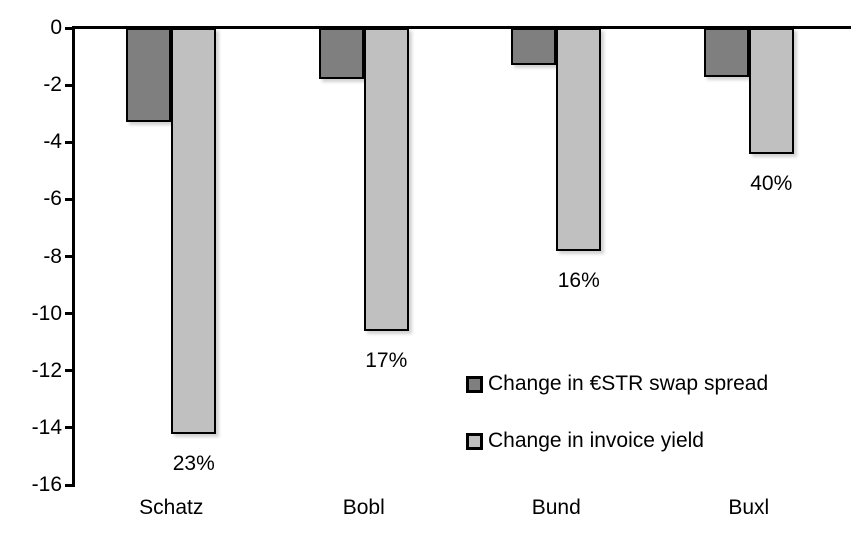 This screenshot has width=852, height=539. I want to click on y-axis-line, so click(73, 256).